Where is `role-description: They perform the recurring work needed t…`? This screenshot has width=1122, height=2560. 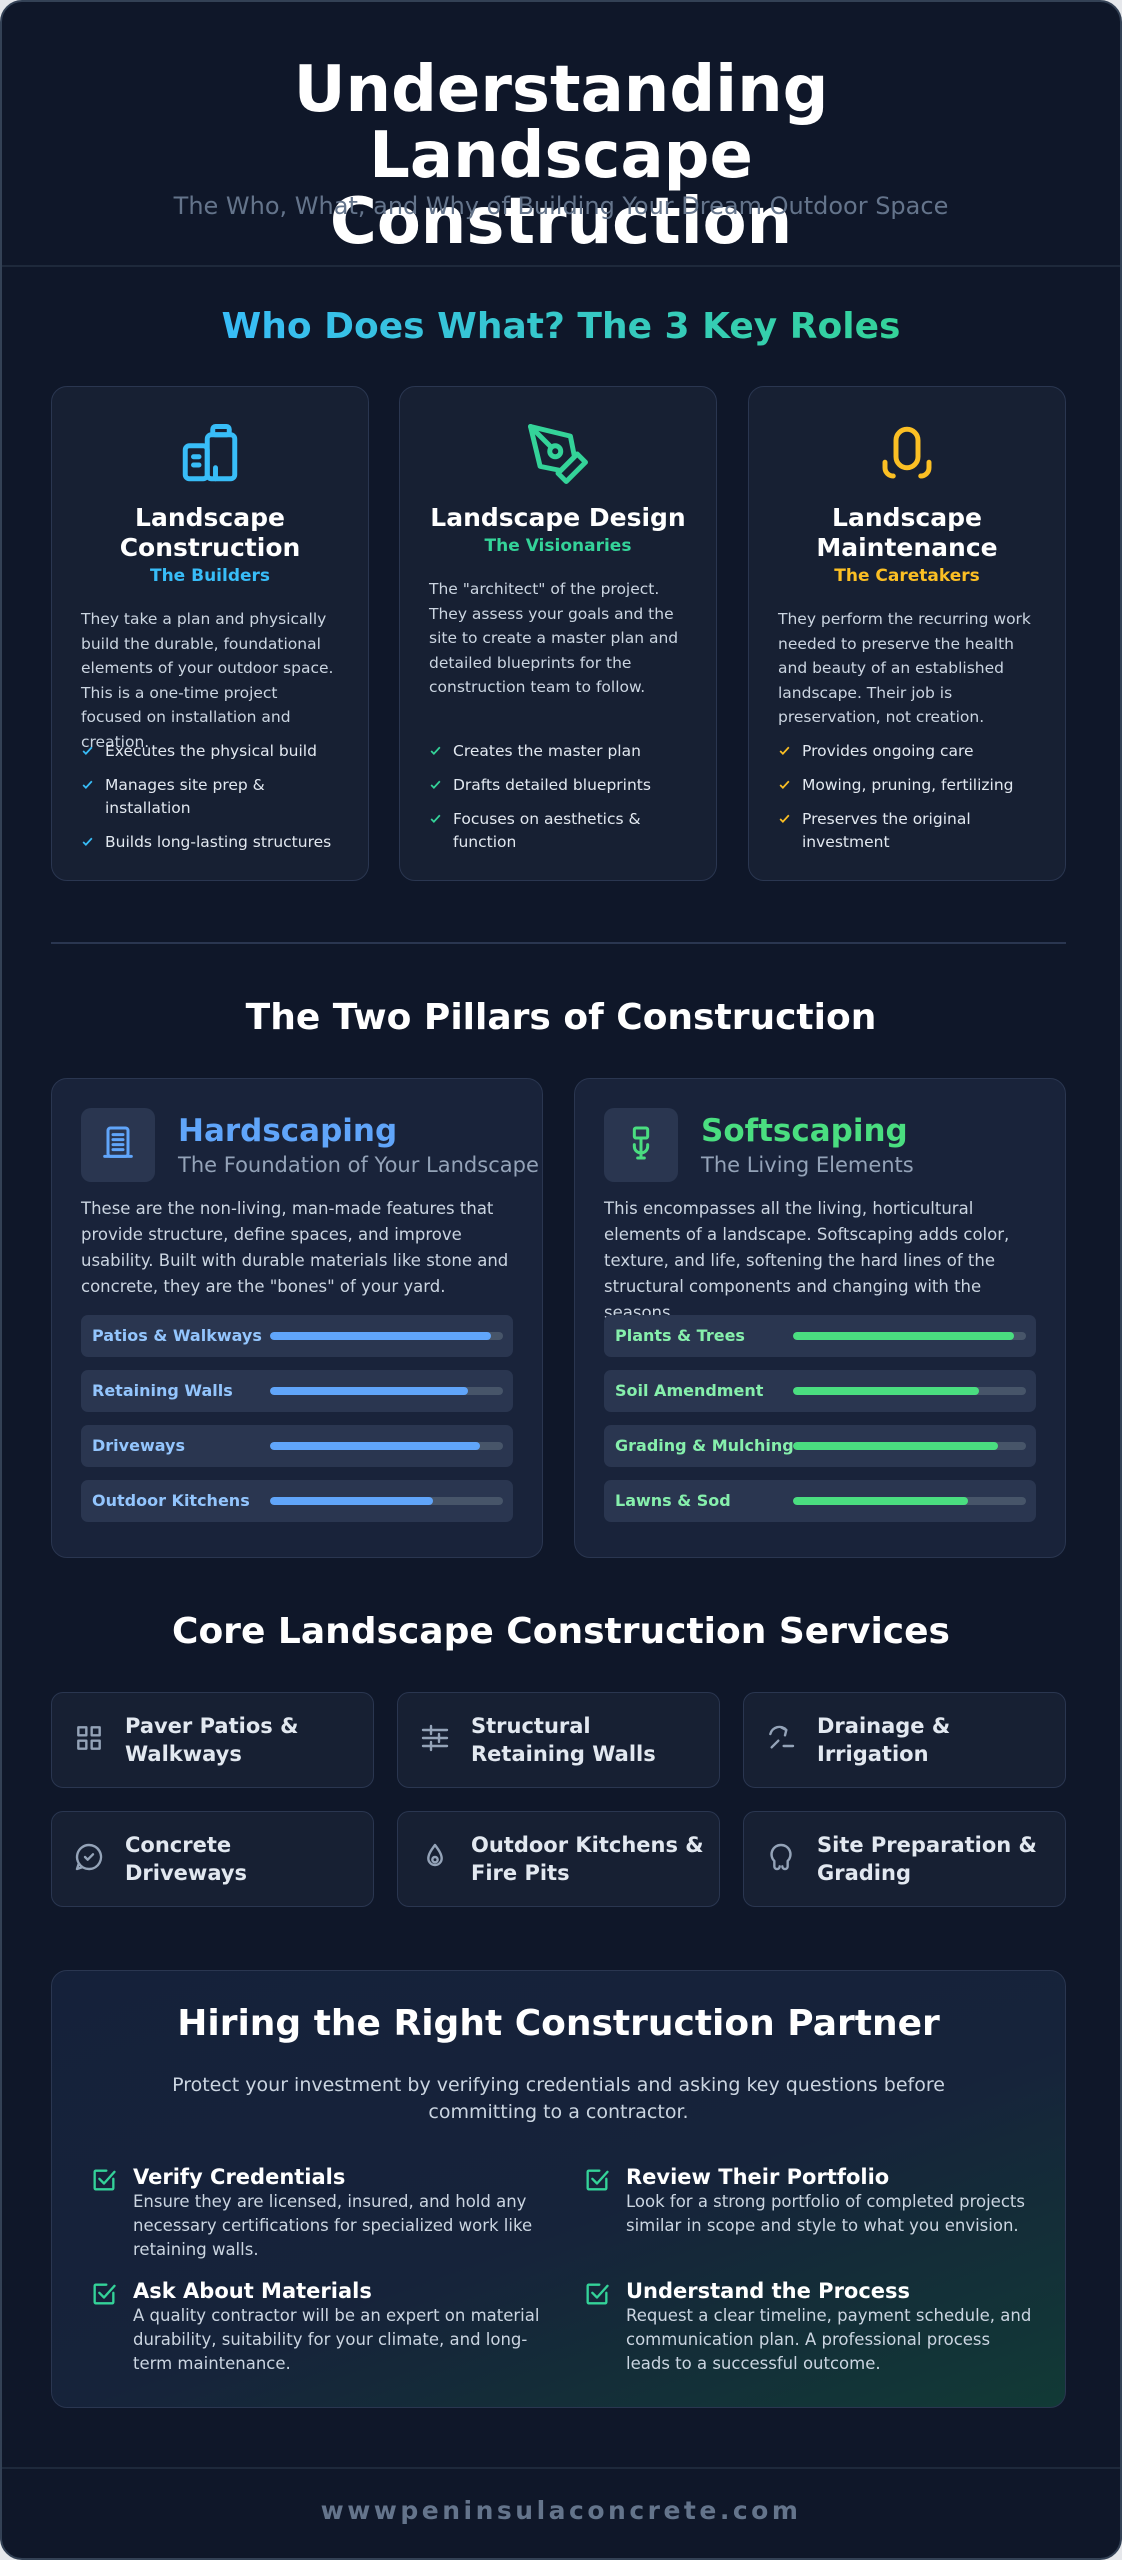 role-description: They perform the recurring work needed t… is located at coordinates (904, 668).